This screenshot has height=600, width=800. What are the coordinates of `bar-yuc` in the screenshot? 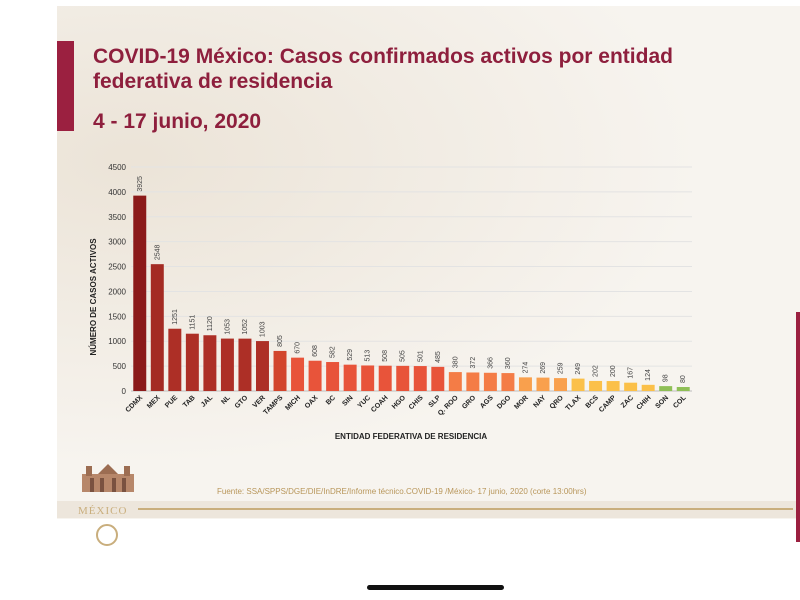 It's located at (368, 378).